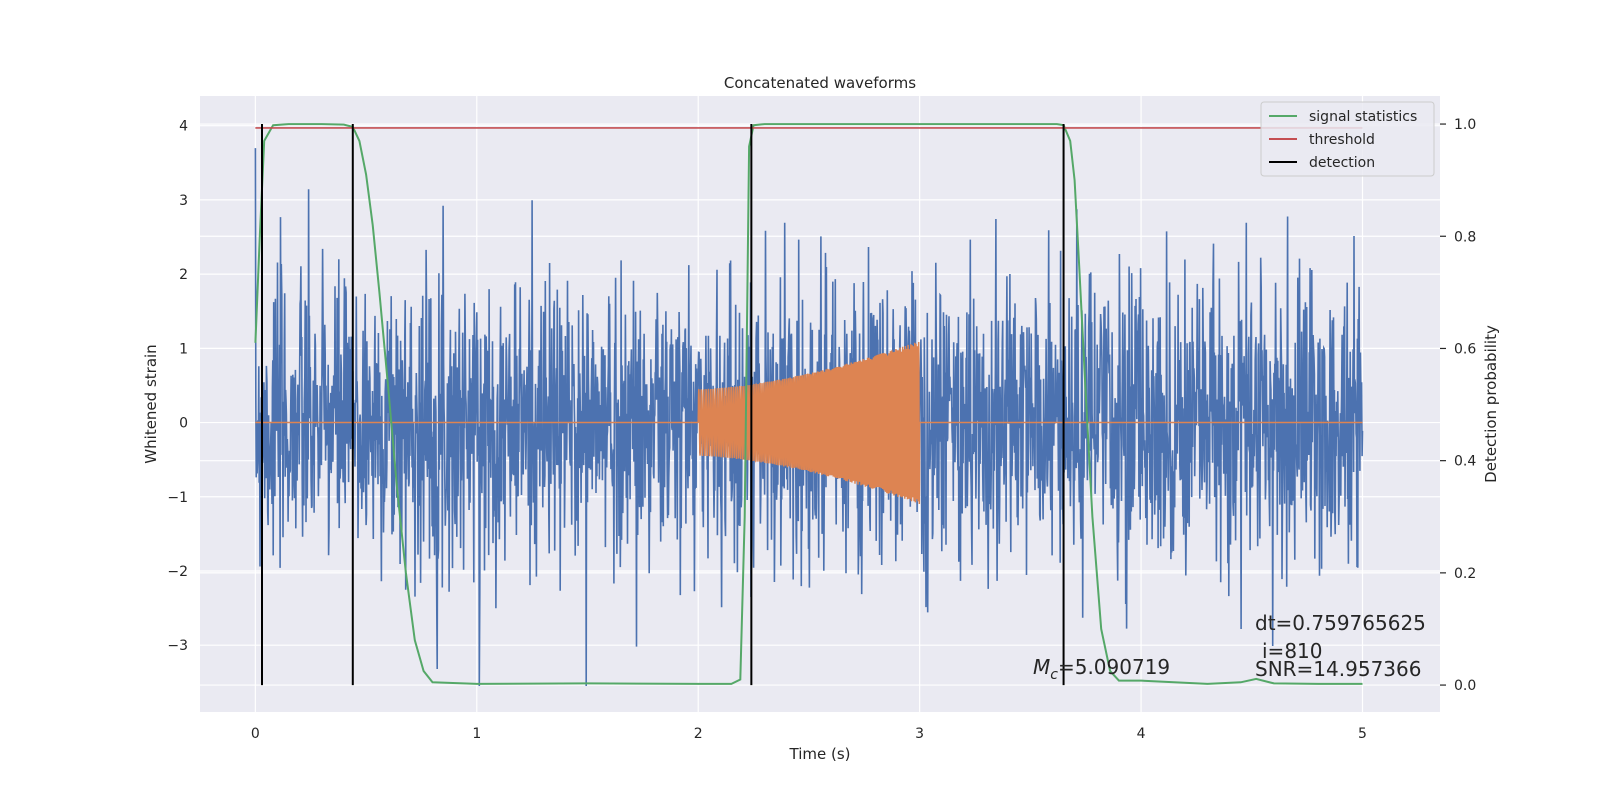 The height and width of the screenshot is (800, 1600). What do you see at coordinates (809, 423) in the screenshot?
I see `injected-waveform-series` at bounding box center [809, 423].